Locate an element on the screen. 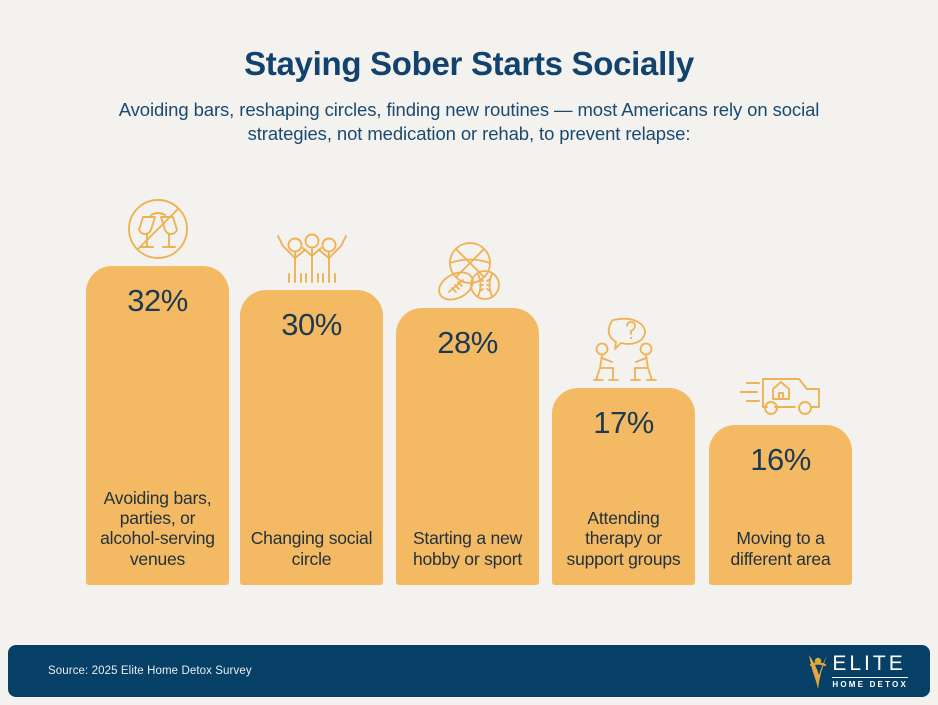  sports-balls-icon is located at coordinates (468, 271).